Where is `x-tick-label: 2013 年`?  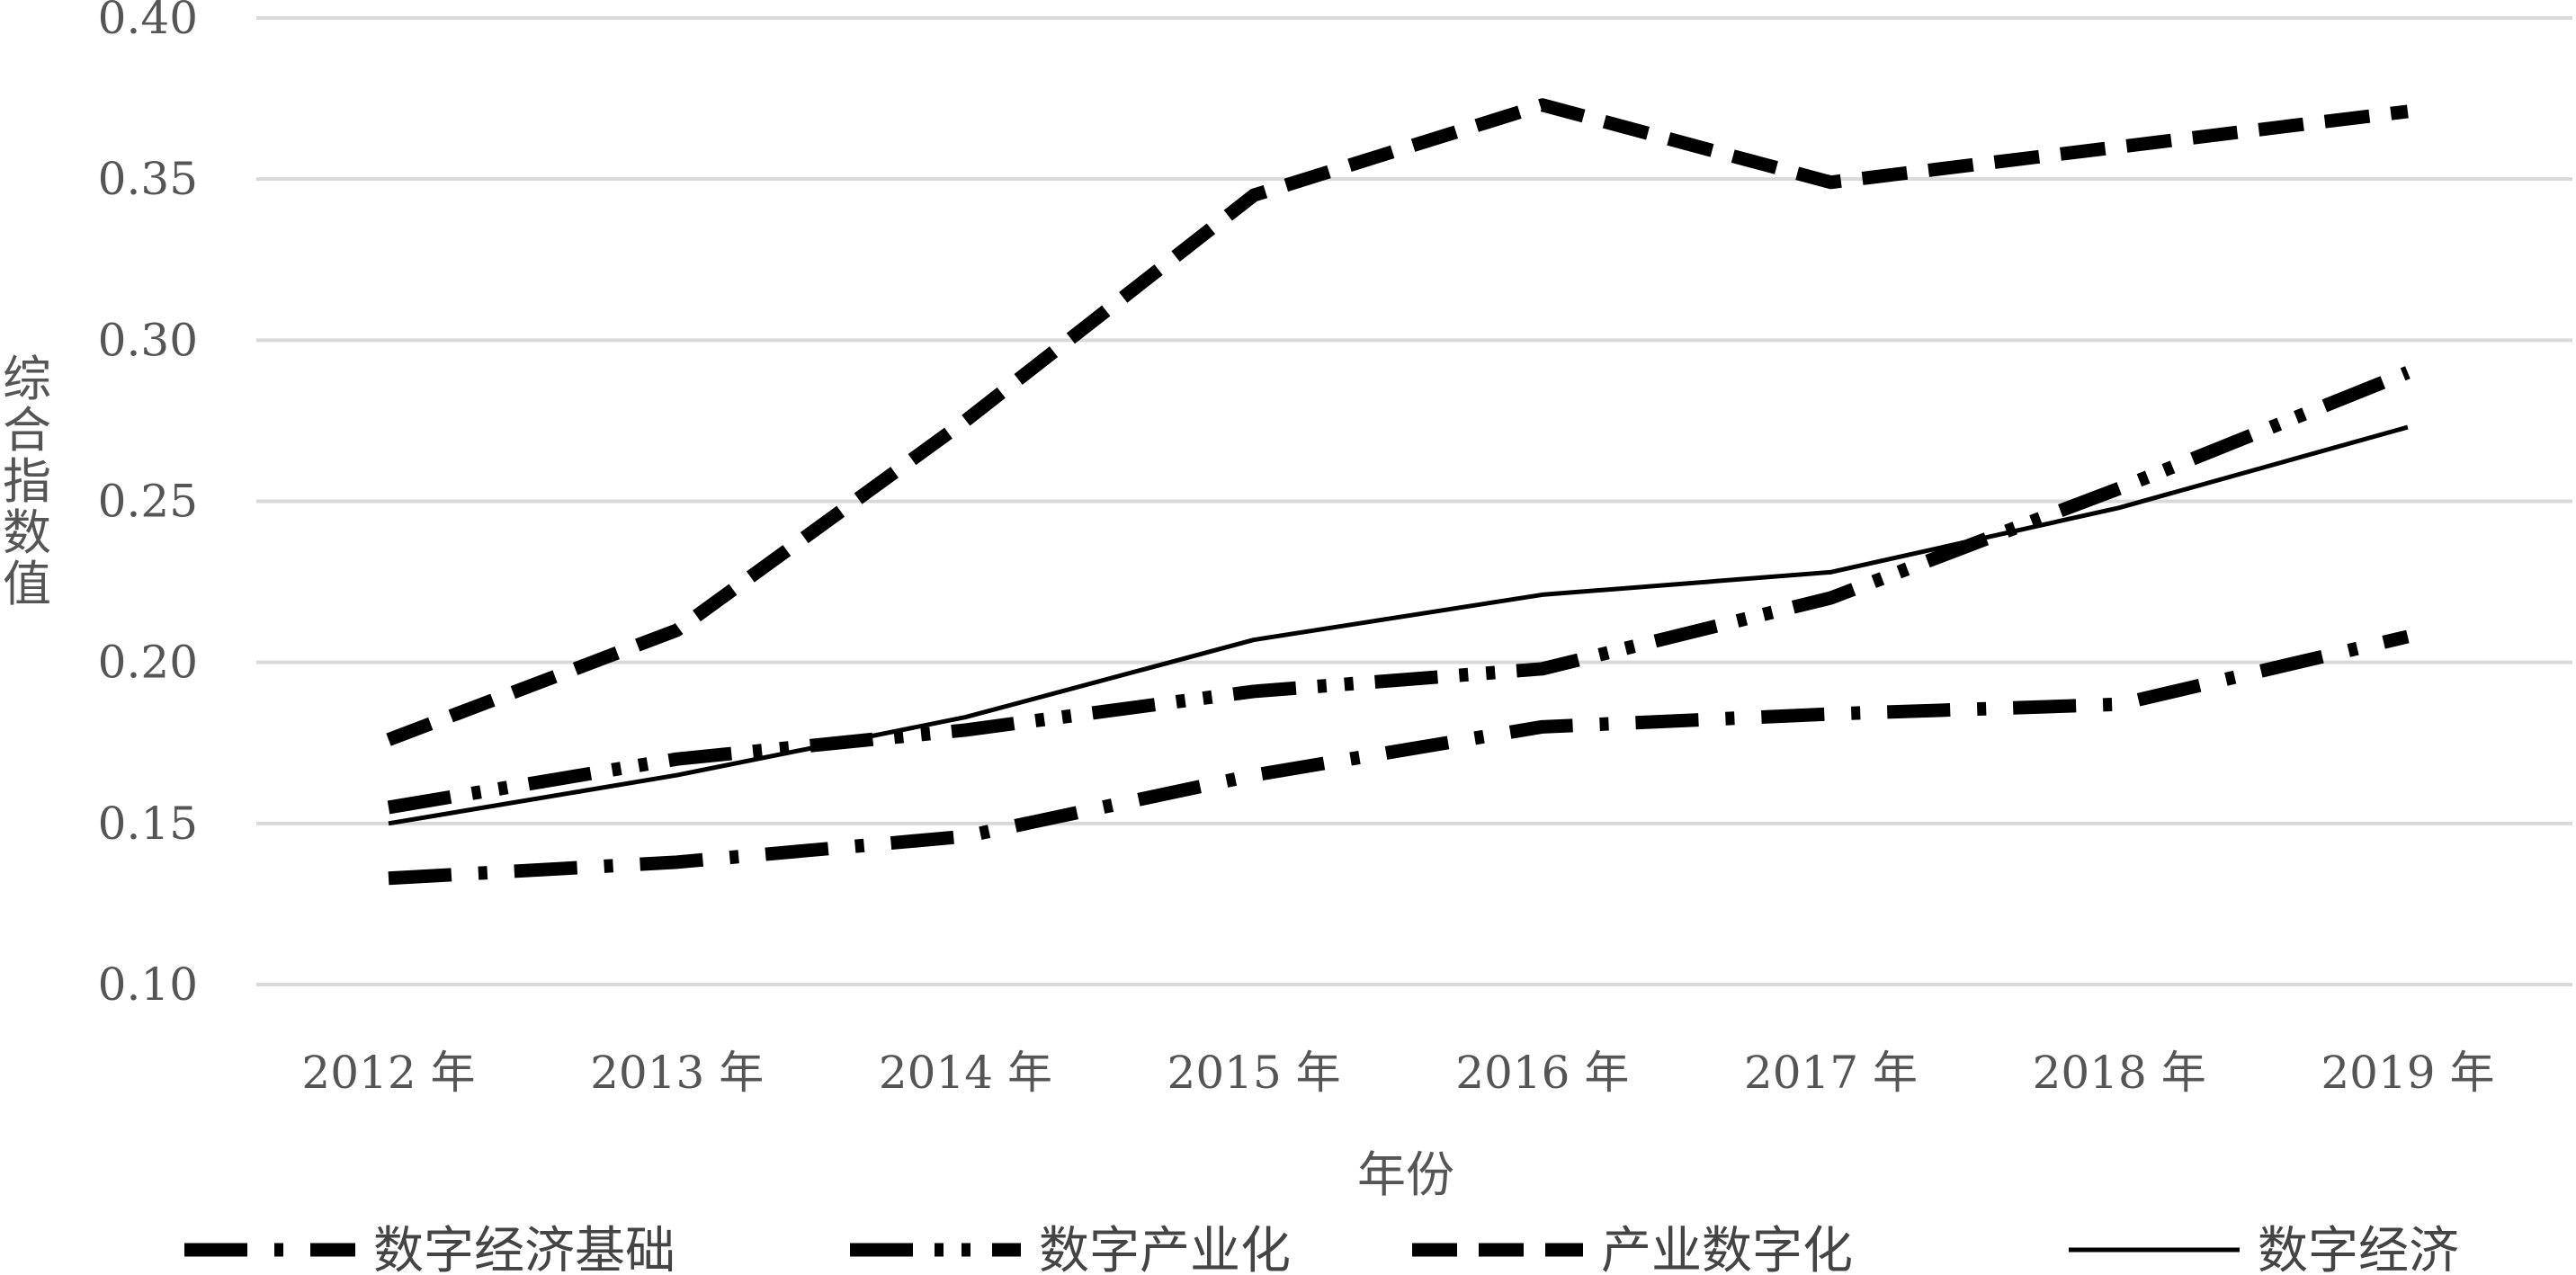 x-tick-label: 2013 年 is located at coordinates (677, 1073).